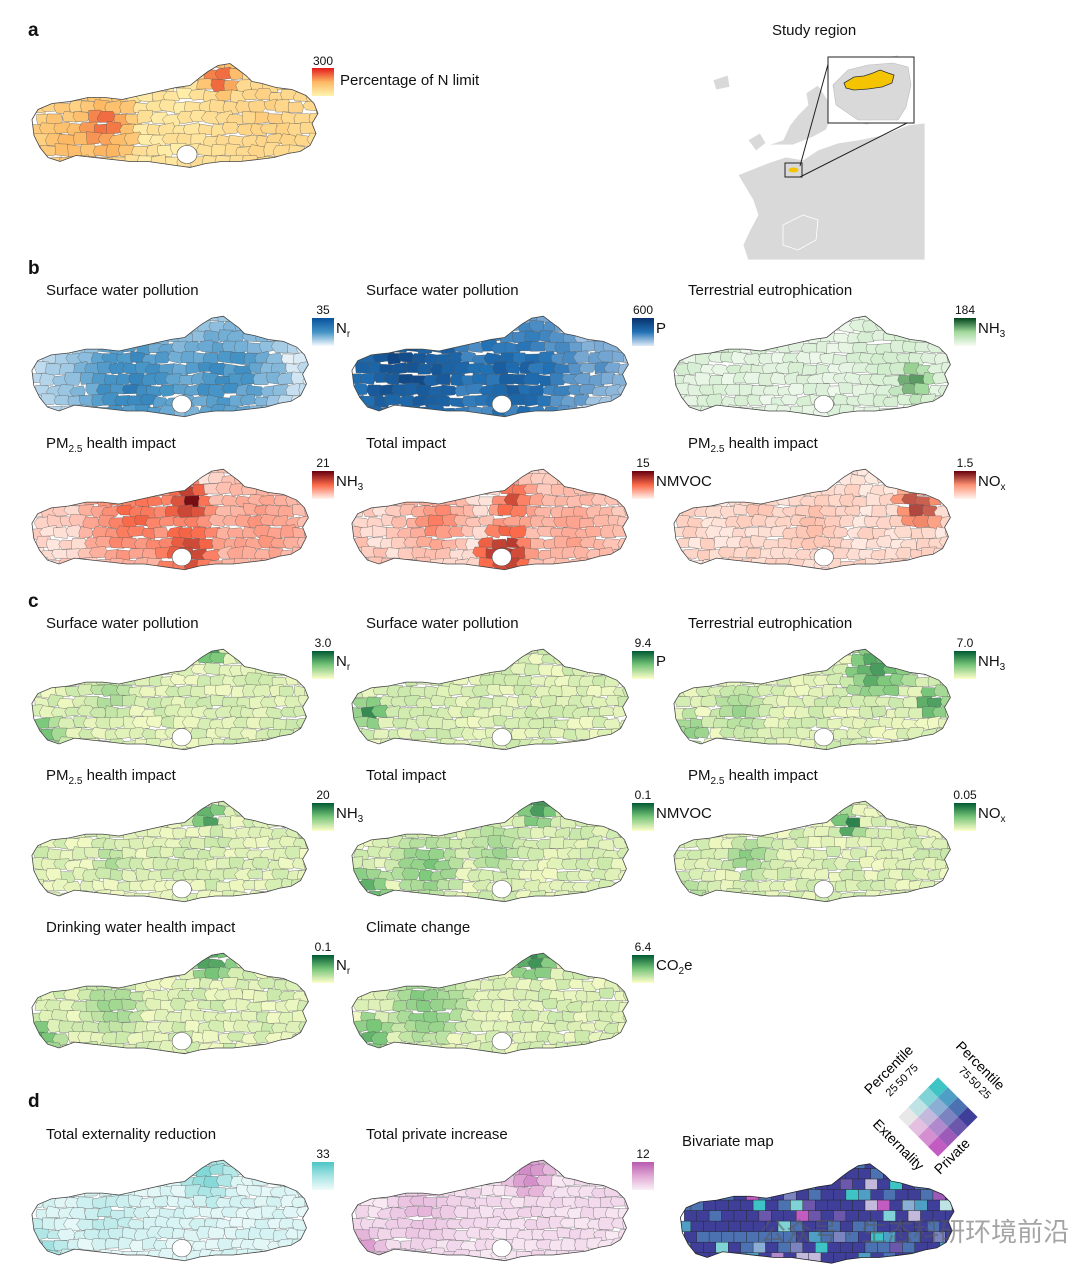 Image resolution: width=1080 pixels, height=1272 pixels. What do you see at coordinates (347, 813) in the screenshot?
I see `legend-label-text: NH` at bounding box center [347, 813].